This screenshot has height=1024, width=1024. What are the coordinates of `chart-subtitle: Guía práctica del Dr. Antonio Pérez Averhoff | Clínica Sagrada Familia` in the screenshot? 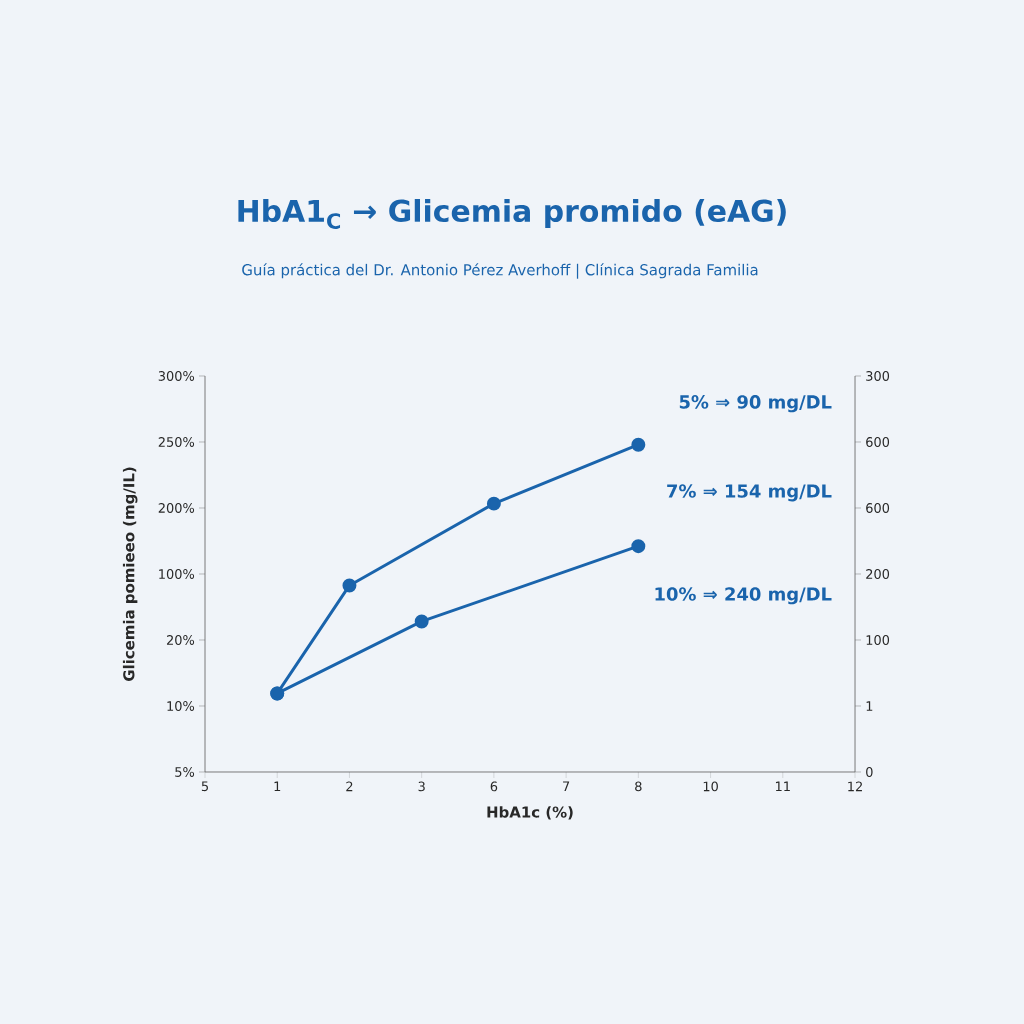 It's located at (500, 271).